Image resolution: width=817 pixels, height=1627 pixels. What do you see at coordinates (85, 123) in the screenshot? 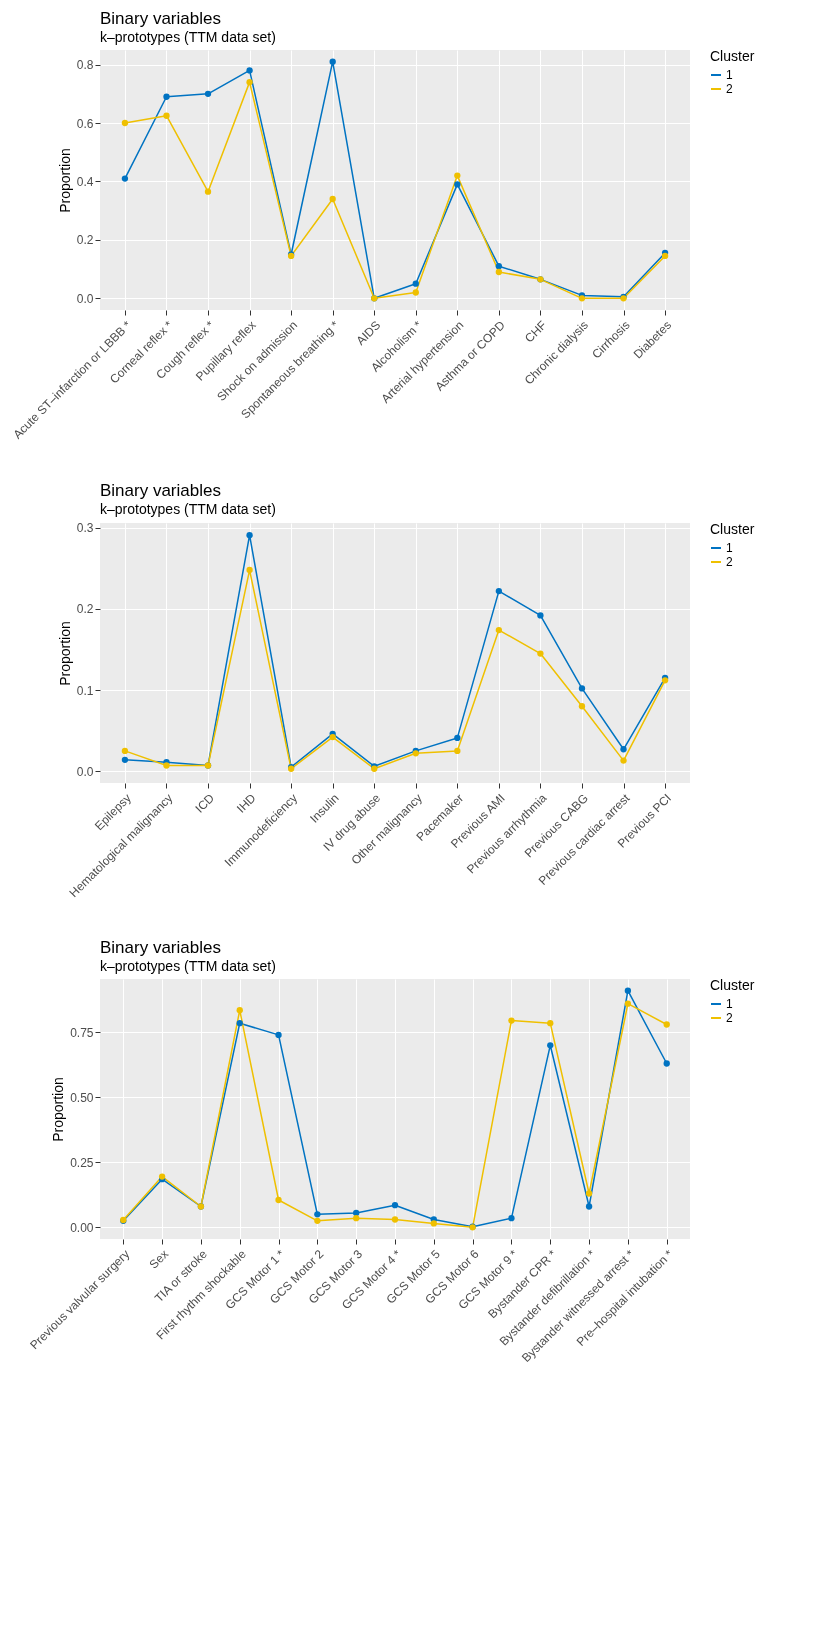
I see `y-tick-label: 0.6` at bounding box center [85, 123].